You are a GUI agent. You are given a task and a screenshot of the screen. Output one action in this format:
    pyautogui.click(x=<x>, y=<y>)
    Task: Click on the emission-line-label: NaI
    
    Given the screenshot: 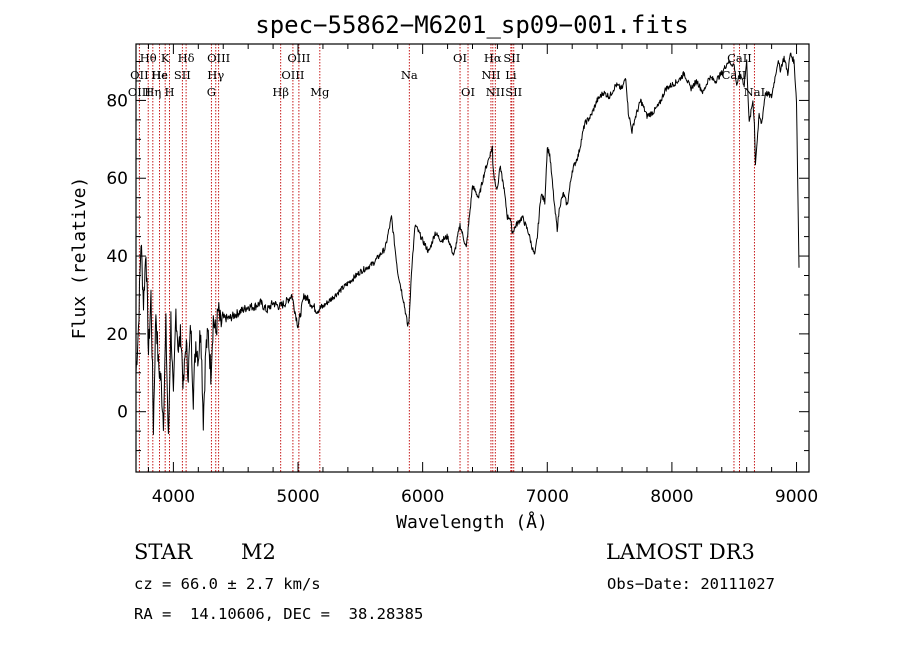 What is the action you would take?
    pyautogui.click(x=754, y=92)
    